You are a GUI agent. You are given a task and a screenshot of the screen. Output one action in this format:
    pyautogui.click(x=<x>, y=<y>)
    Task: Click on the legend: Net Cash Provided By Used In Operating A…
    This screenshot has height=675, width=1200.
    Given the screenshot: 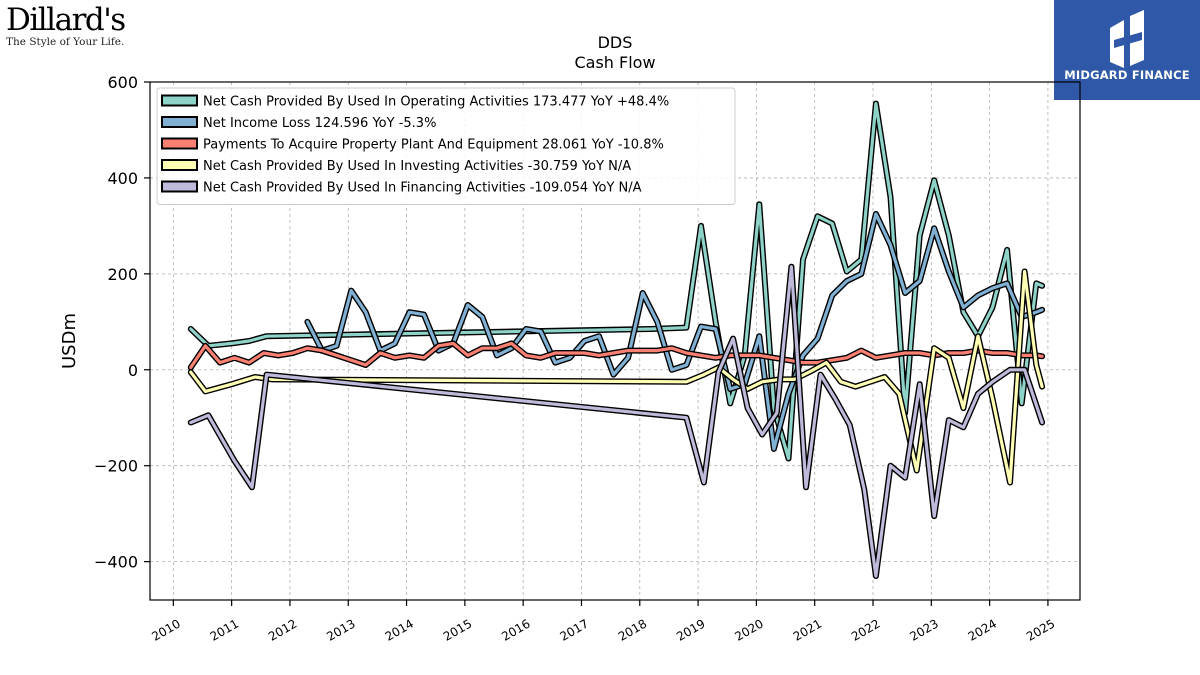 What is the action you would take?
    pyautogui.click(x=446, y=146)
    